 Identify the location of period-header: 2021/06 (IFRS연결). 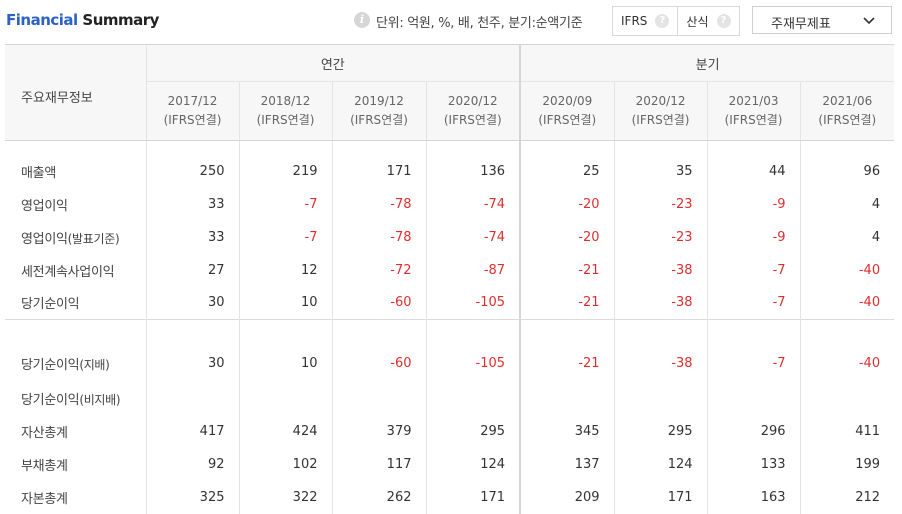
(847, 111).